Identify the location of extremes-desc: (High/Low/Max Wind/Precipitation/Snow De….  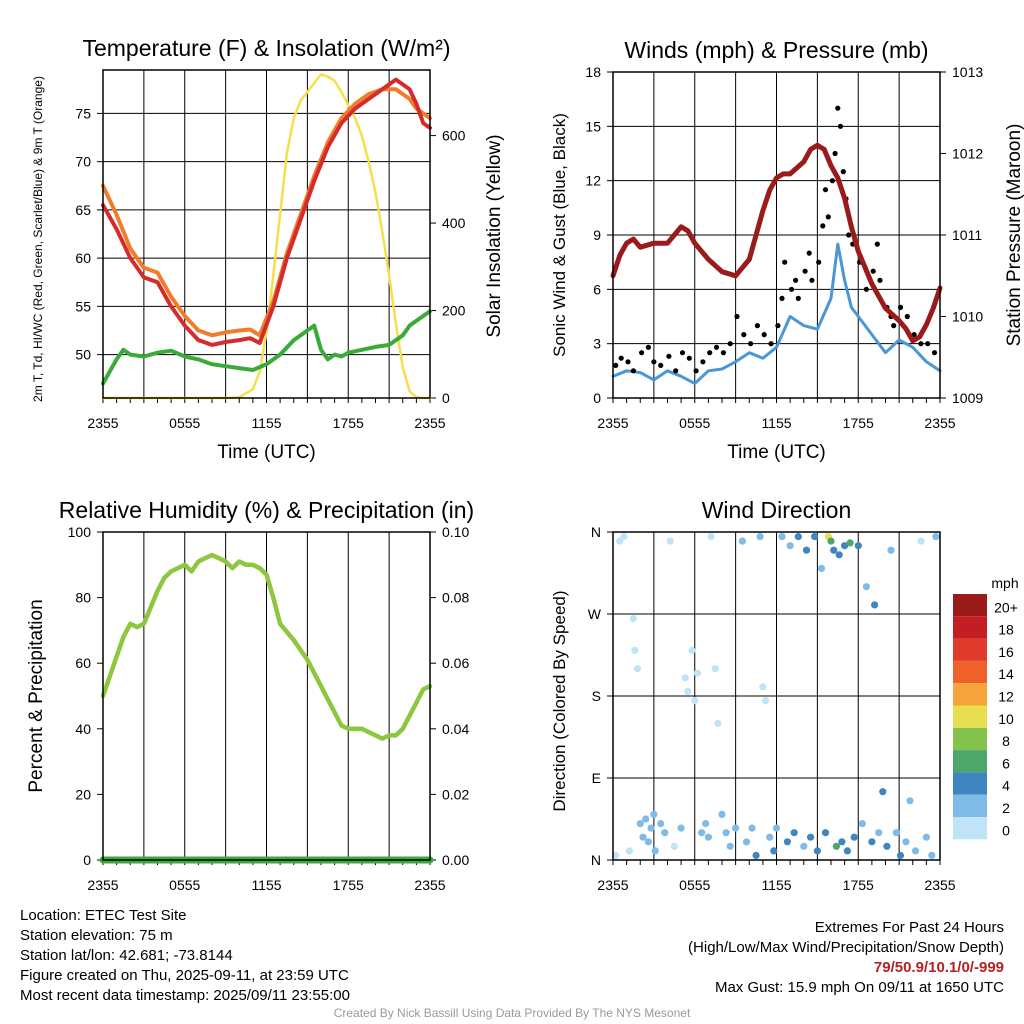
(846, 947).